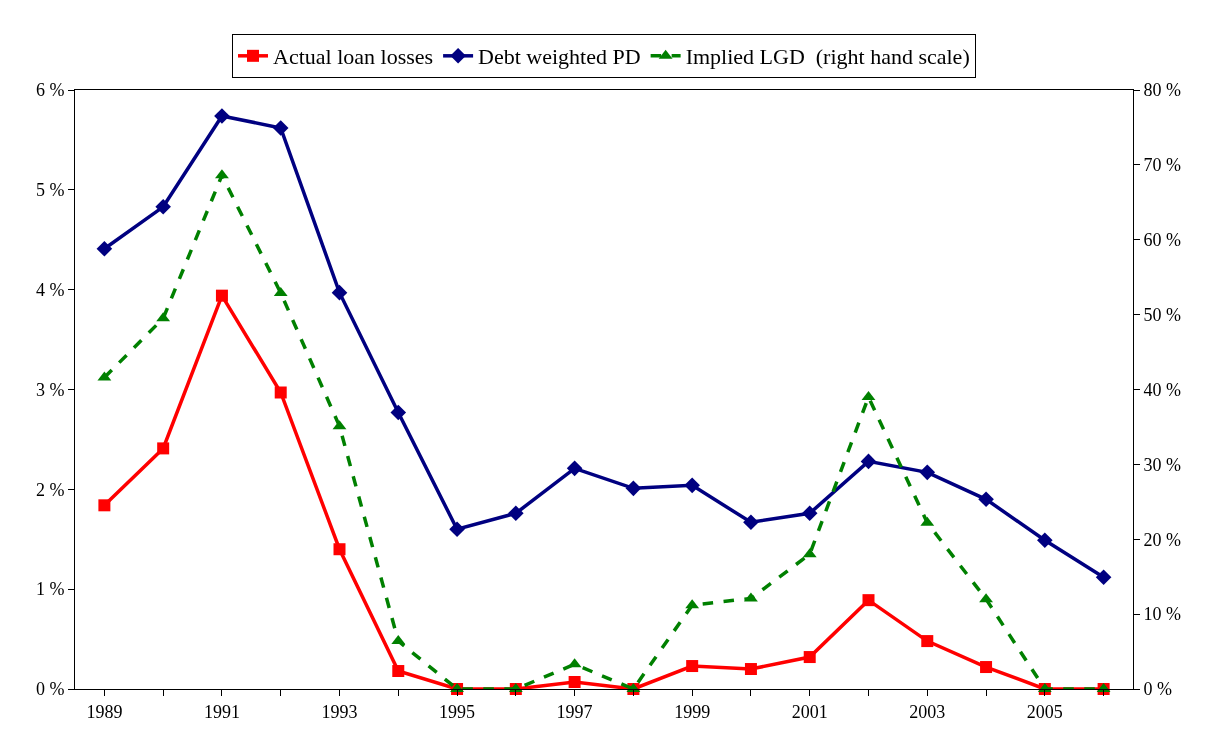  I want to click on x-tick-label: 2005, so click(1044, 711).